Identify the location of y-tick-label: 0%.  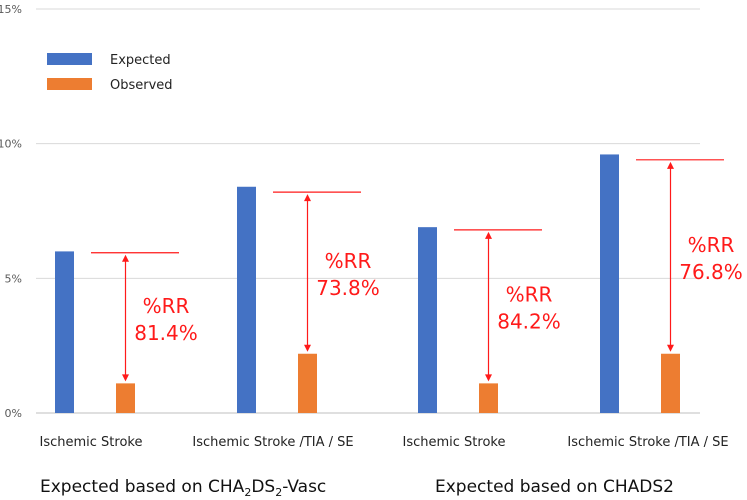
(13, 413).